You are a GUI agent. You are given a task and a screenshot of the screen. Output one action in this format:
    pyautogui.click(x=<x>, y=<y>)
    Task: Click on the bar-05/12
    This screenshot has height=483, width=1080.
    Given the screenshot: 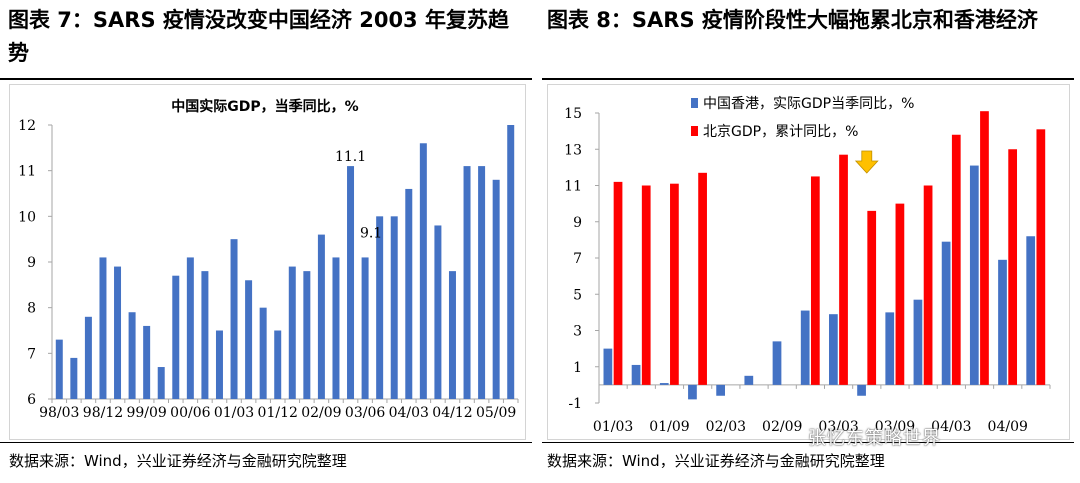 What is the action you would take?
    pyautogui.click(x=511, y=262)
    